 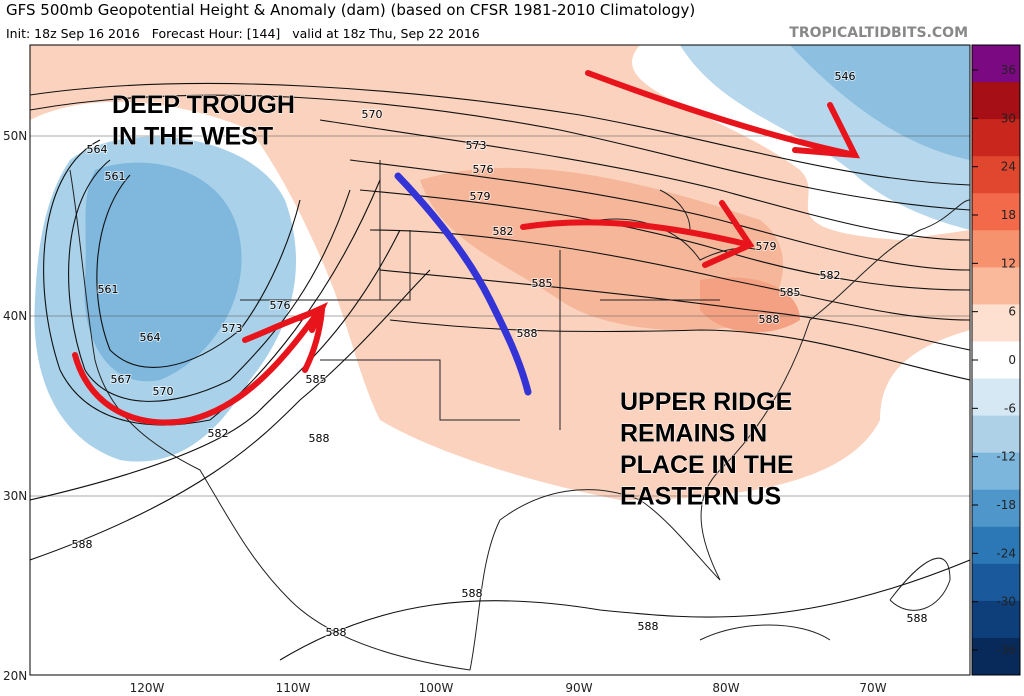 What do you see at coordinates (436, 688) in the screenshot?
I see `lon-label: 100W` at bounding box center [436, 688].